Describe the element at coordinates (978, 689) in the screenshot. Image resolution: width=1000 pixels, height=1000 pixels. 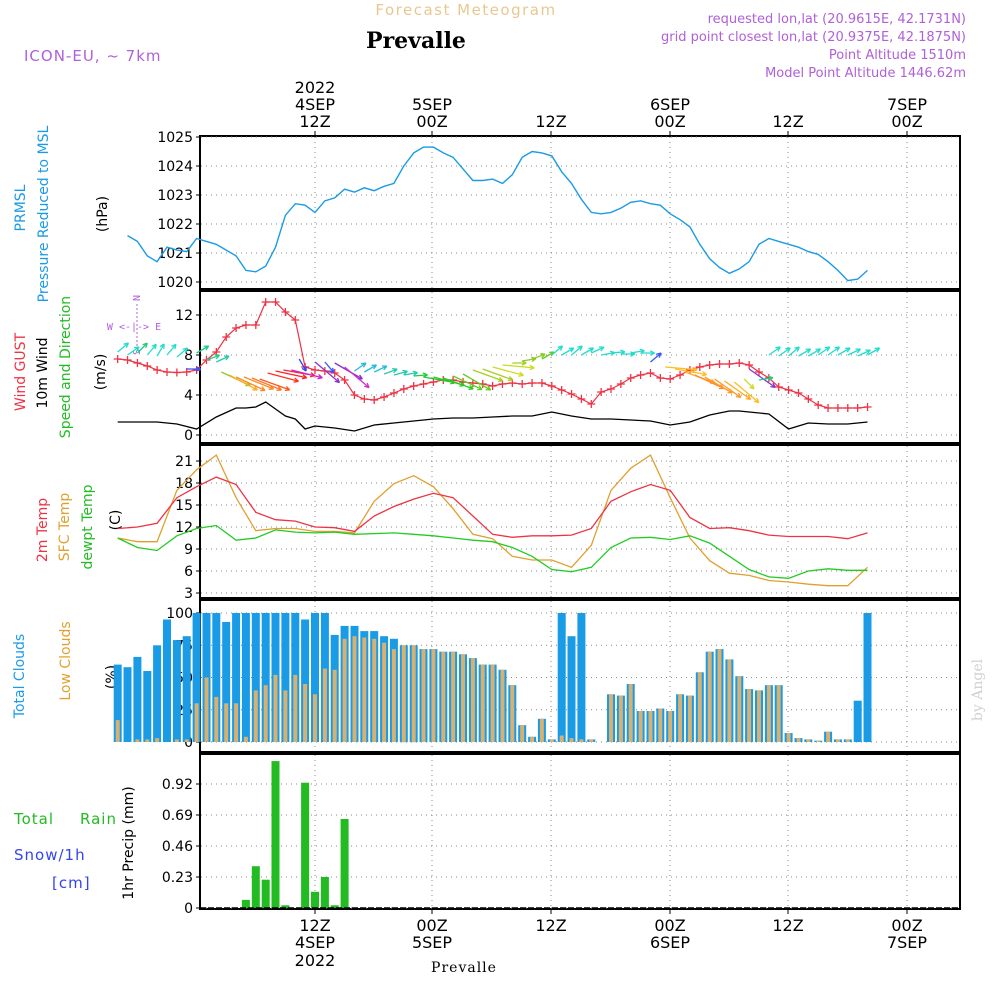
I see `watermark: by Angel` at that location.